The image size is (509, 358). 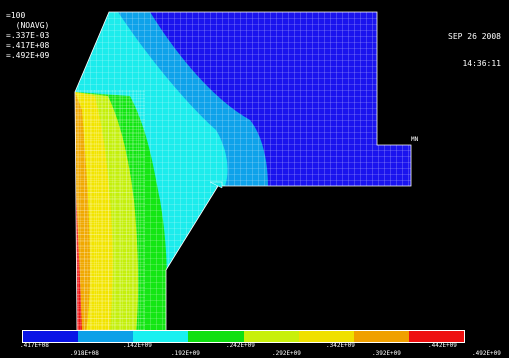 What do you see at coordinates (216, 185) in the screenshot?
I see `fillet-detail` at bounding box center [216, 185].